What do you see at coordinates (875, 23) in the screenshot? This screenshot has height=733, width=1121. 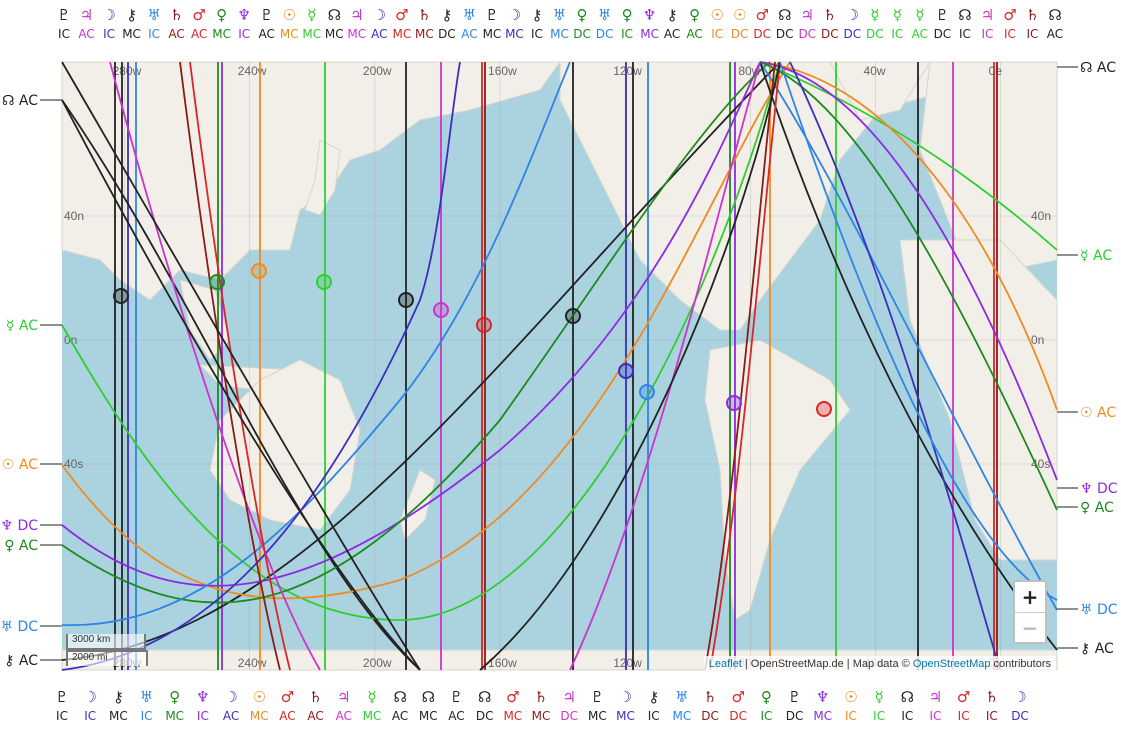 I see `top-label-mercury-dc: ☿ DC` at bounding box center [875, 23].